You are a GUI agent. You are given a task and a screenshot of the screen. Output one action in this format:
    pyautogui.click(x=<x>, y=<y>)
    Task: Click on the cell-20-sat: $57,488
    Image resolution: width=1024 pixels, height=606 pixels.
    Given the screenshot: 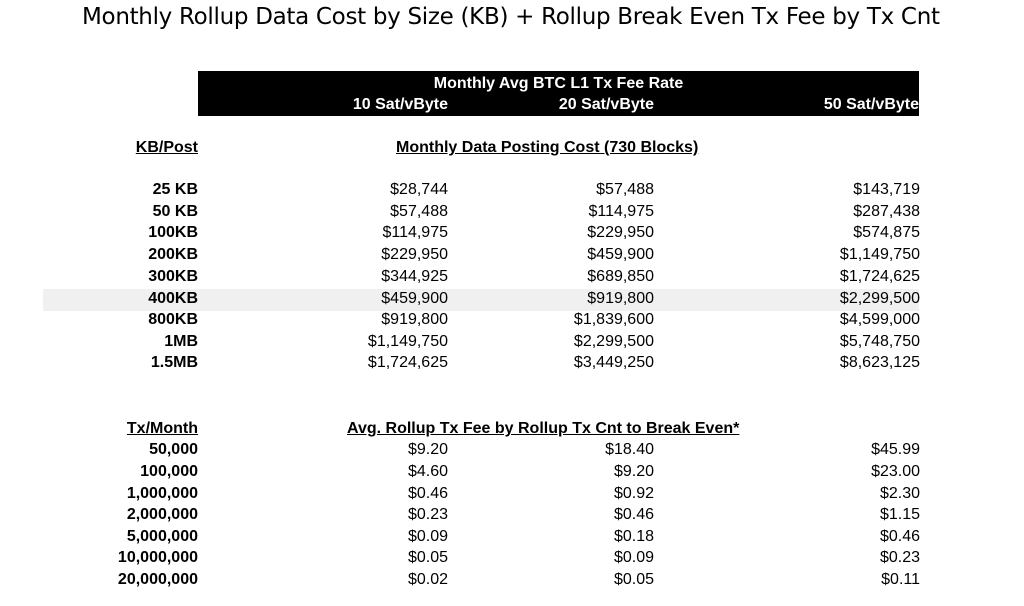 What is the action you would take?
    pyautogui.click(x=625, y=189)
    